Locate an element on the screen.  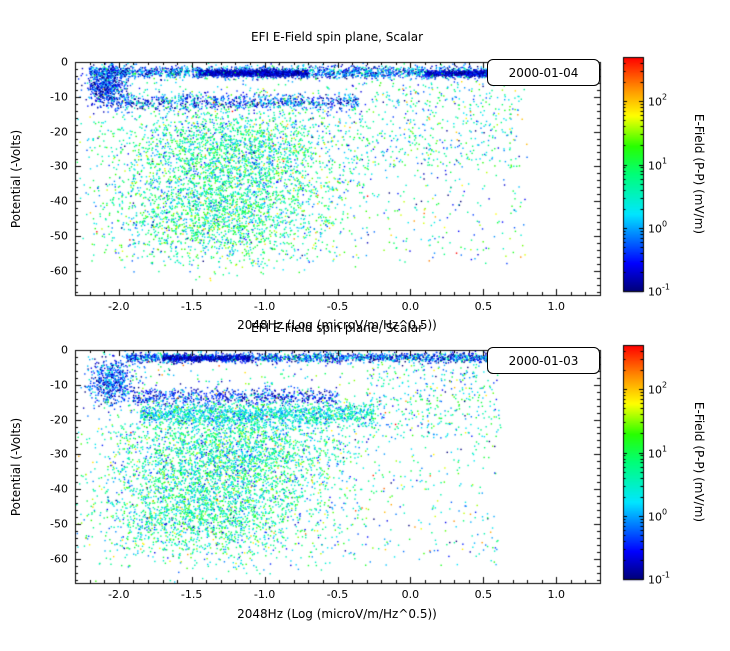
panel2-date-legend: 2000-01-03 is located at coordinates (543, 360).